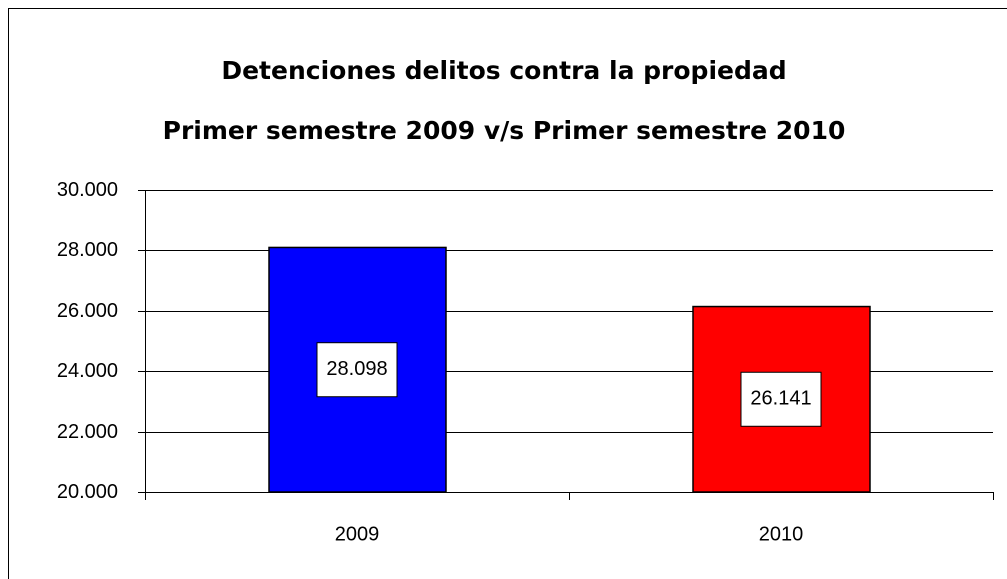 The width and height of the screenshot is (1007, 579). What do you see at coordinates (503, 70) in the screenshot?
I see `chart-title: Detenciones delitos contra la propiedad` at bounding box center [503, 70].